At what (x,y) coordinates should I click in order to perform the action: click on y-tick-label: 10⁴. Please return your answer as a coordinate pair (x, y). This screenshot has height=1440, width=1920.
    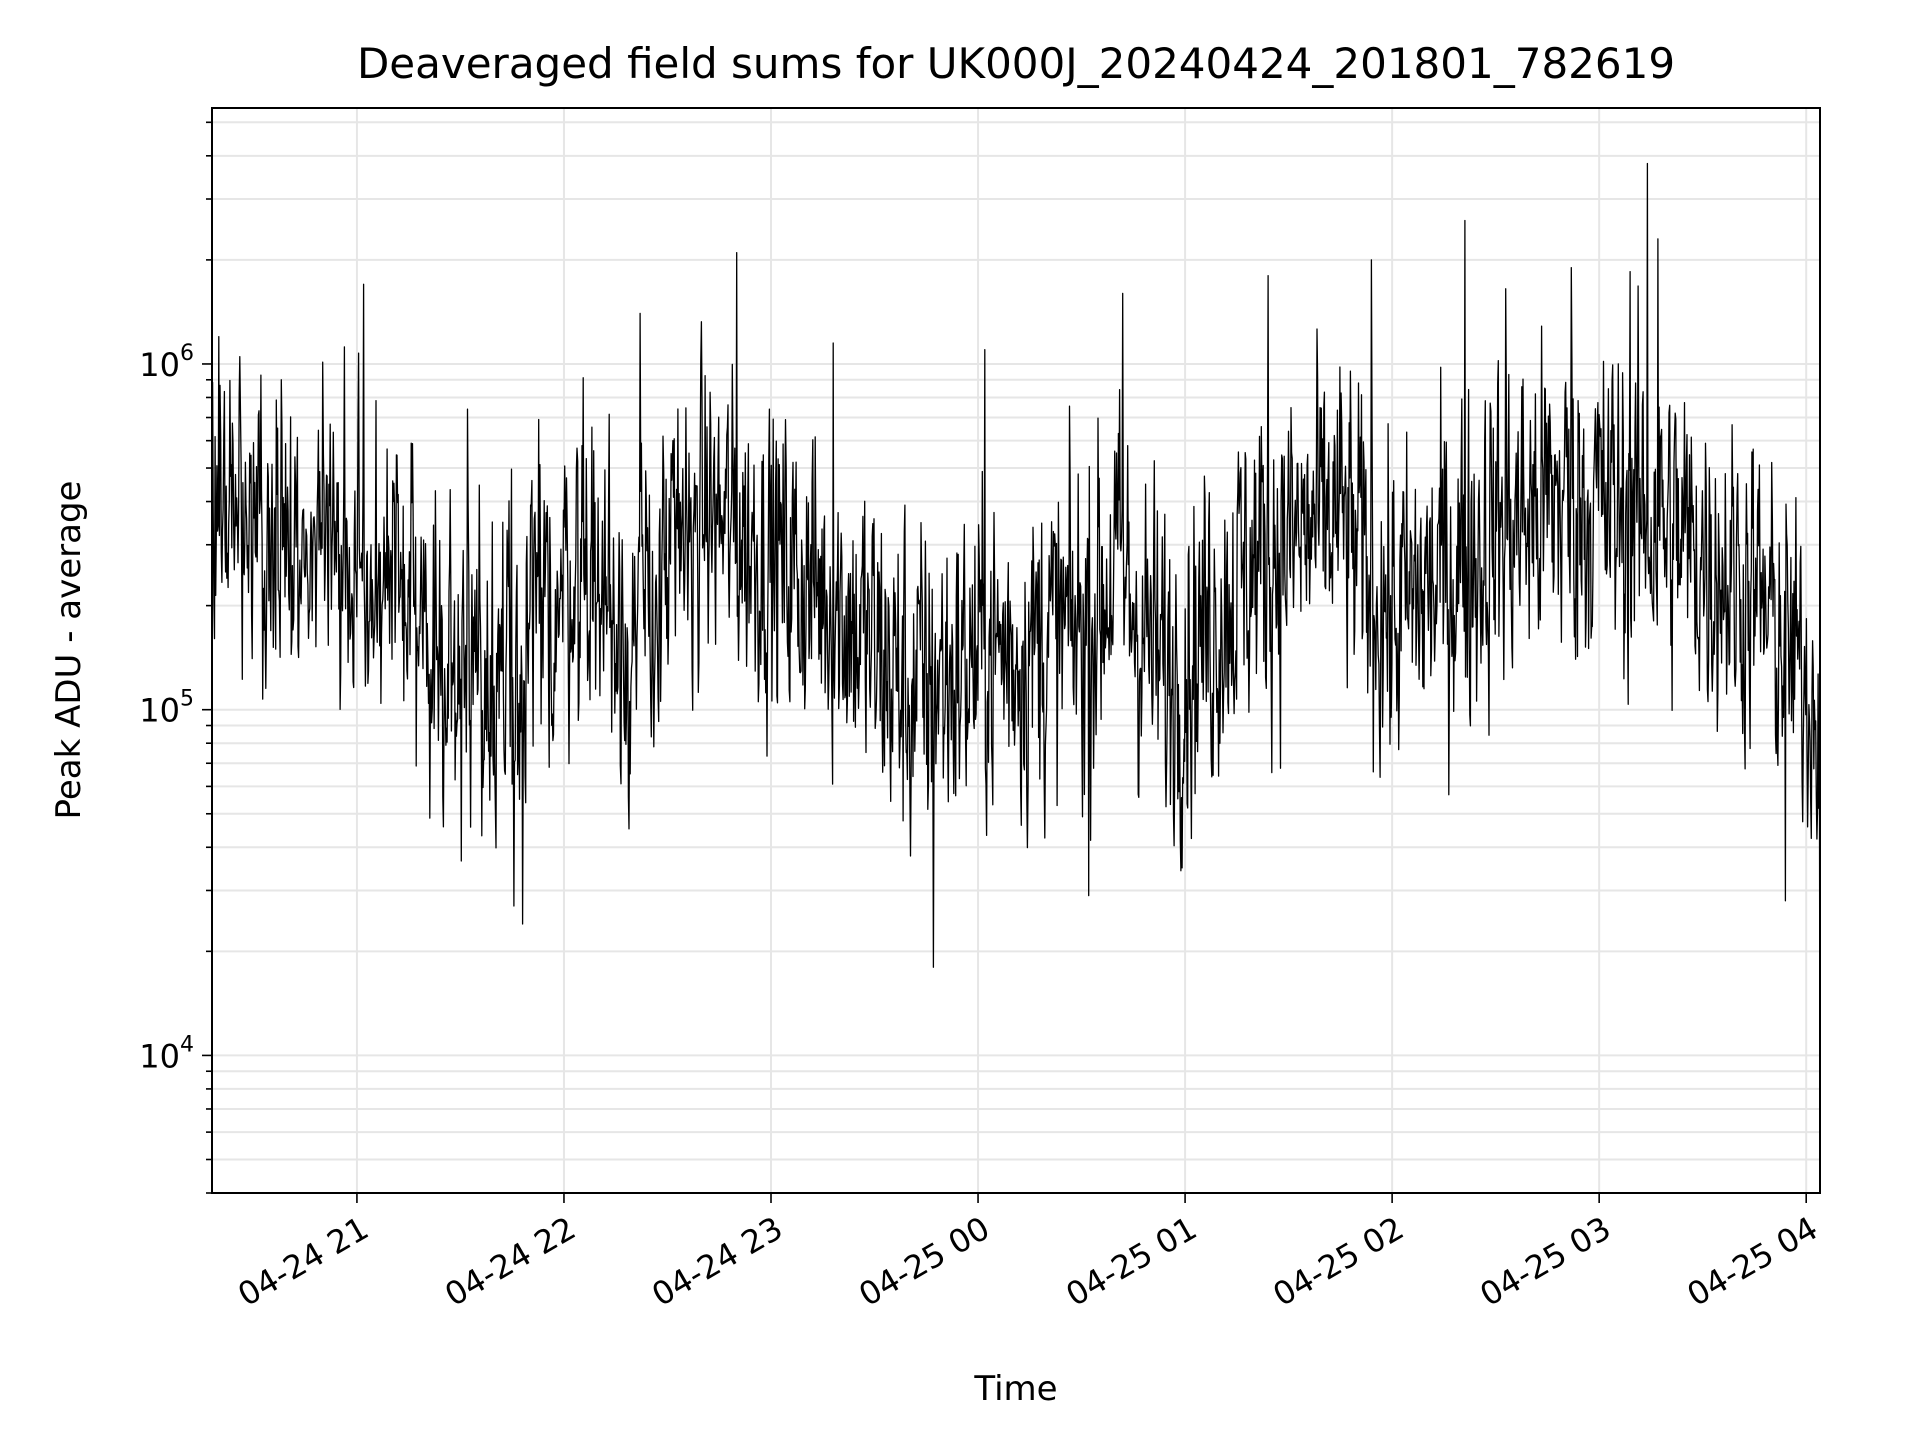
    Looking at the image, I should click on (166, 1053).